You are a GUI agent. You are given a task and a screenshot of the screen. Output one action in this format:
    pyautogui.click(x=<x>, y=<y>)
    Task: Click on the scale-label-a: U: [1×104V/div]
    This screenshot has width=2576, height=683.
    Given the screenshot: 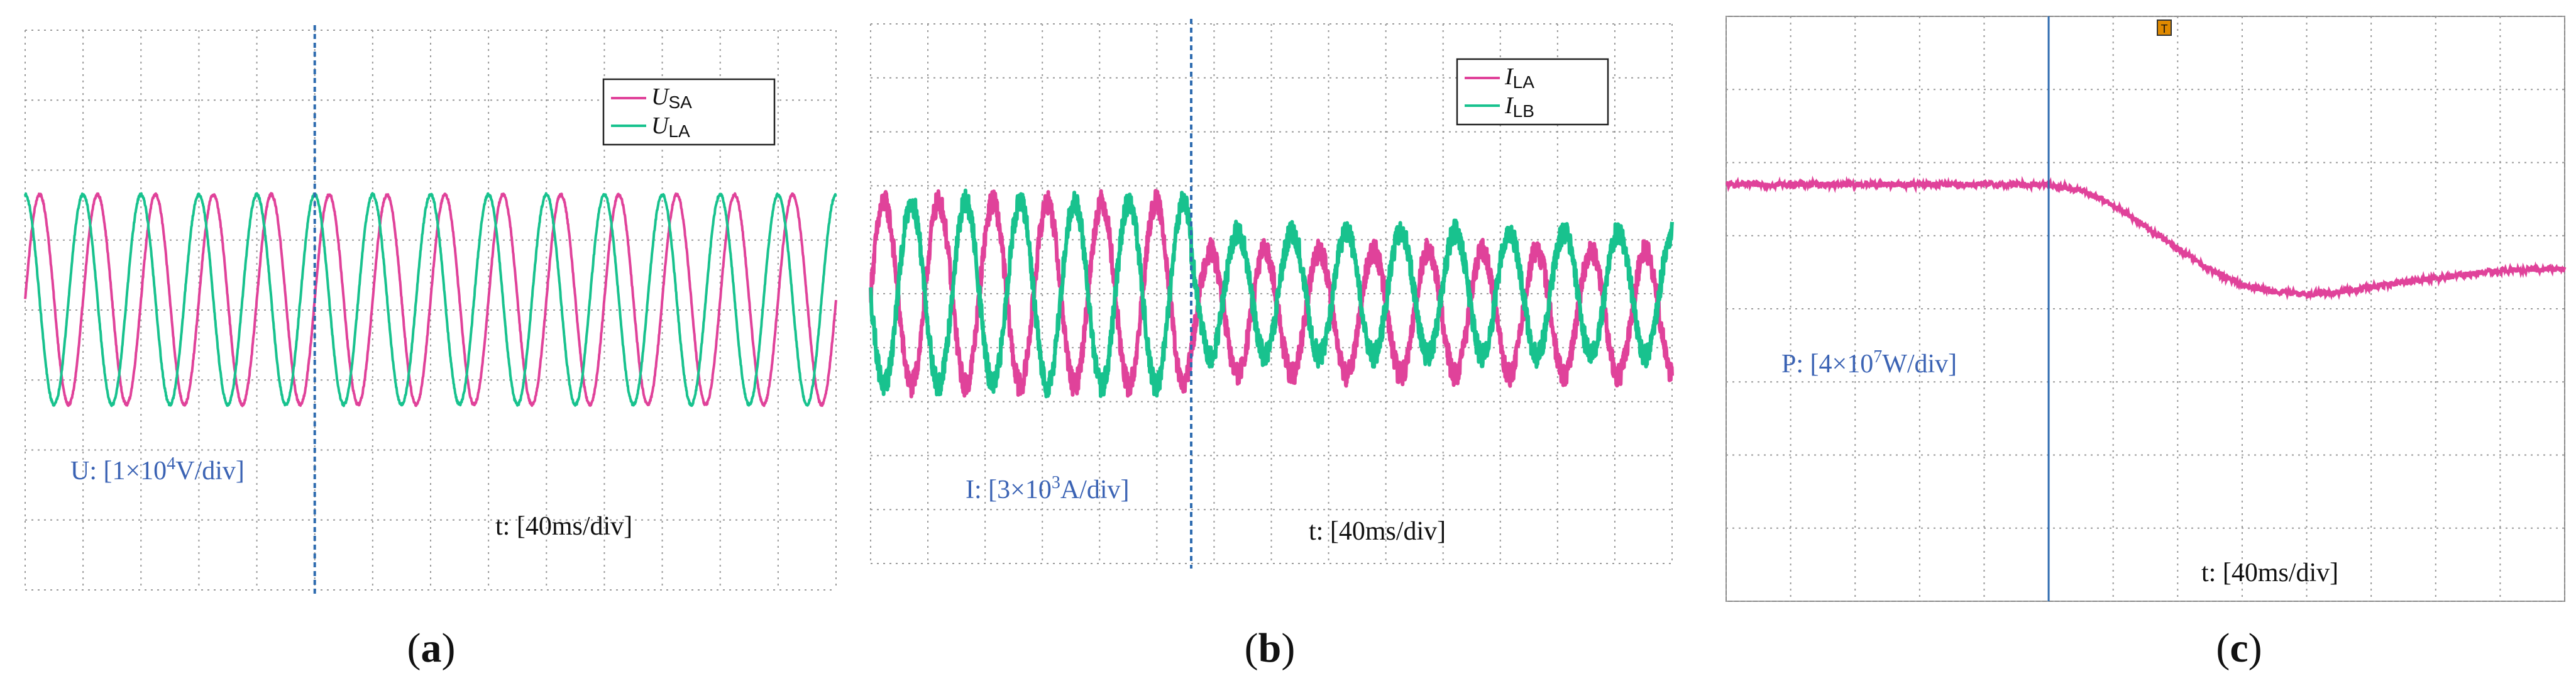 What is the action you would take?
    pyautogui.click(x=157, y=470)
    